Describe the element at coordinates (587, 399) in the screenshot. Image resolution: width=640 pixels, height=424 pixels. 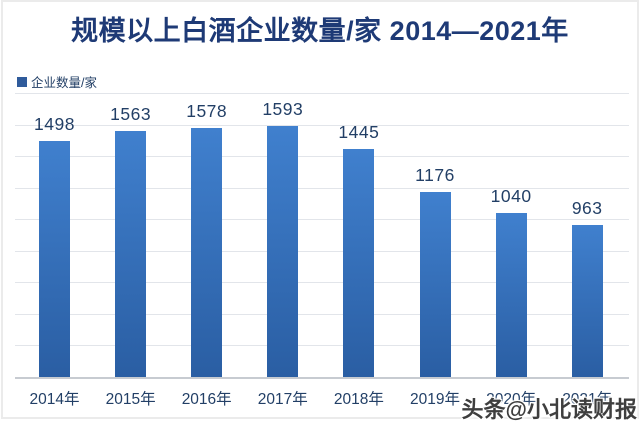
I see `x-axis-label: 2021年` at that location.